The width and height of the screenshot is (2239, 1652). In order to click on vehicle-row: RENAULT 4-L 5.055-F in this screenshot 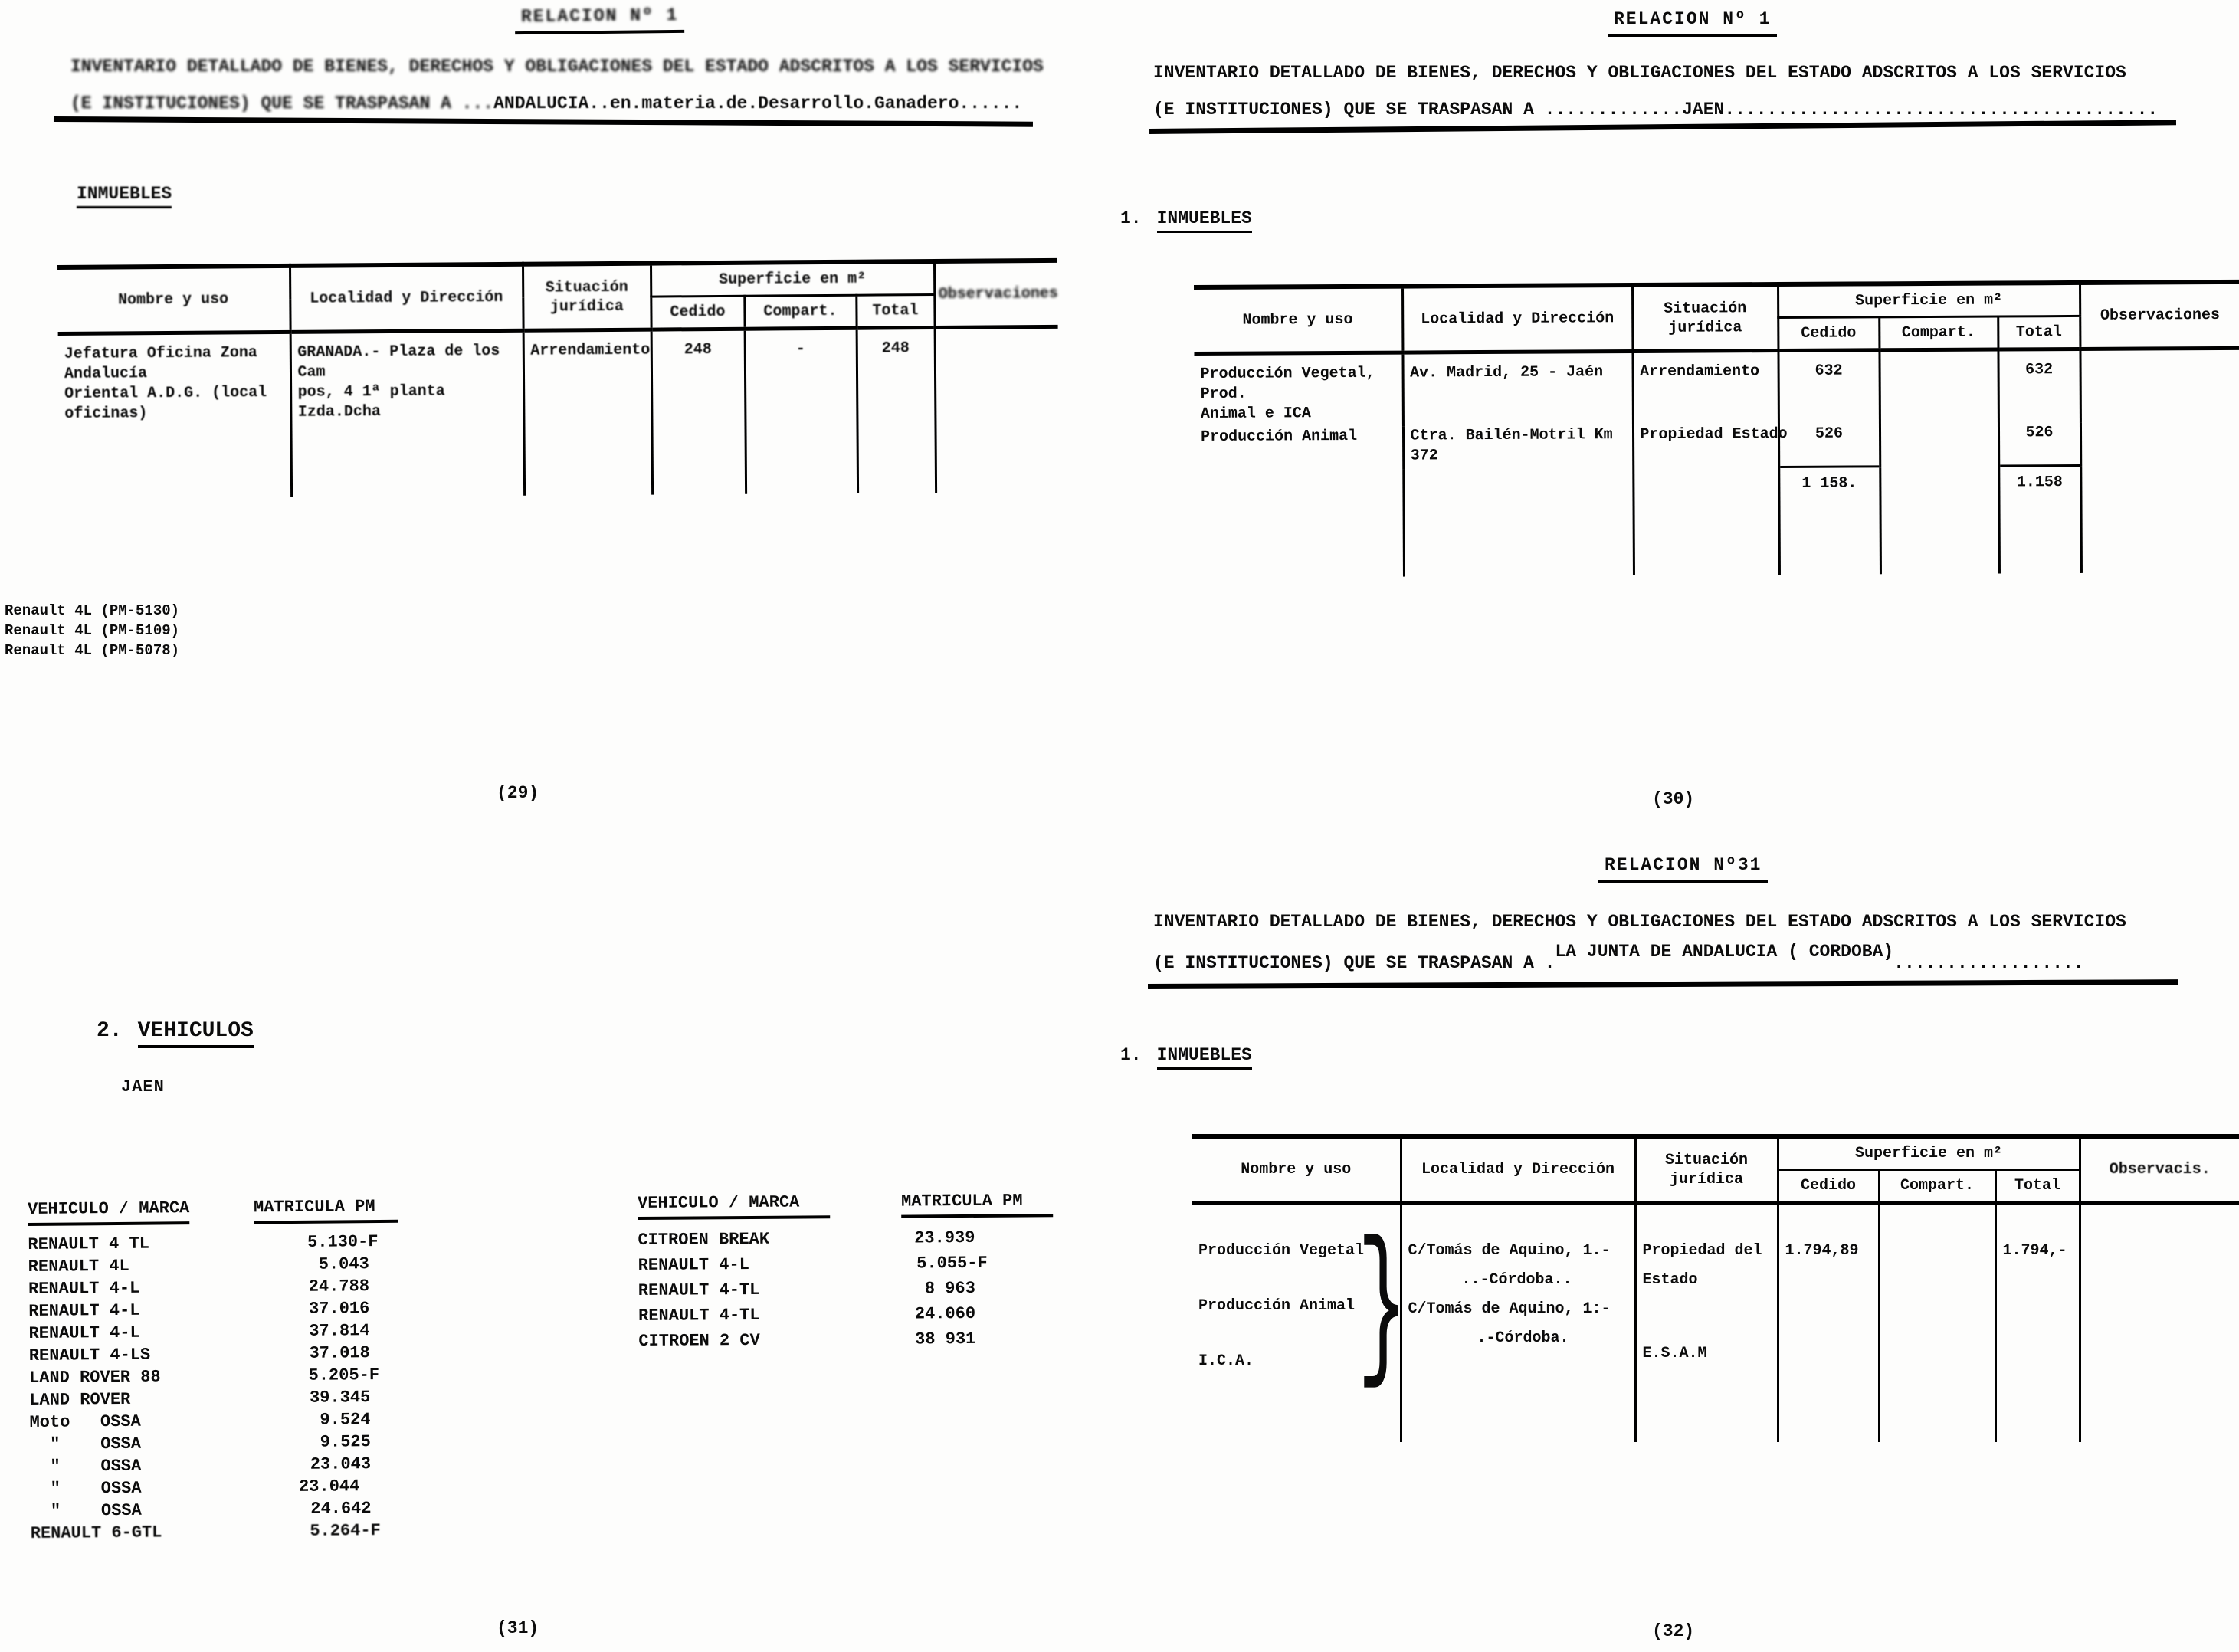, I will do `click(813, 1264)`.